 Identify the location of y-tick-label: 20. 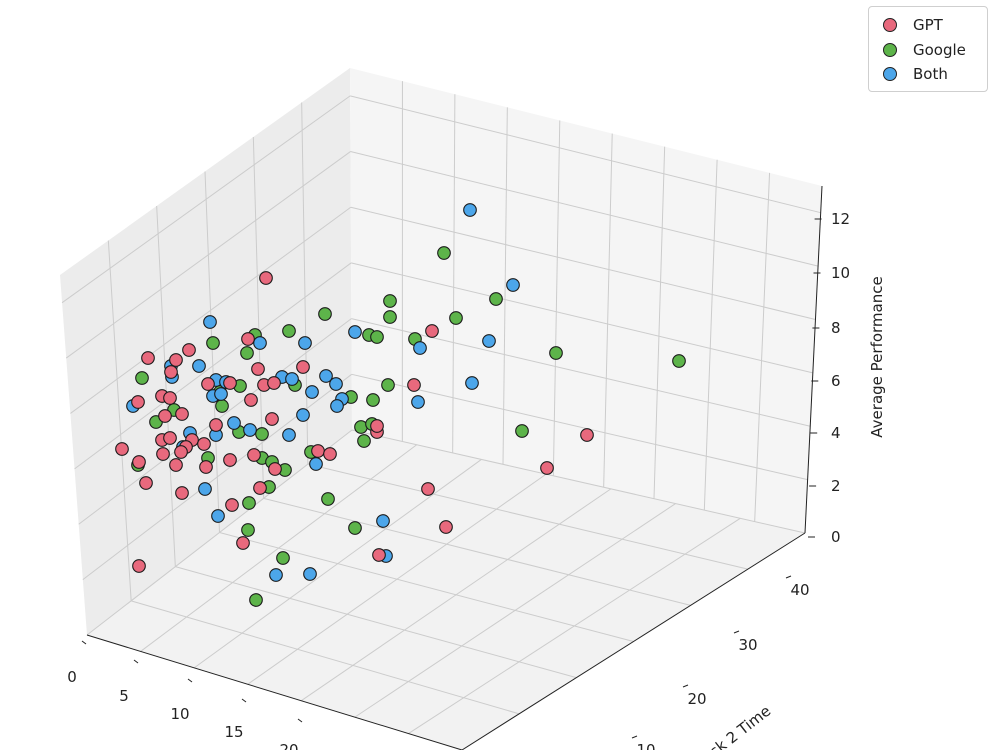
(696, 699).